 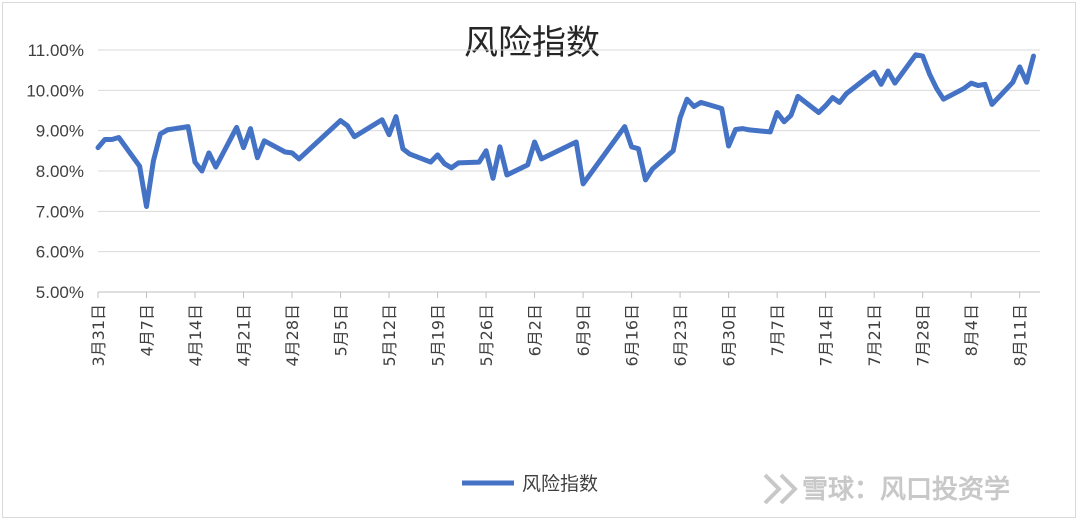 What do you see at coordinates (195, 335) in the screenshot?
I see `x-tick-label: 4月14日` at bounding box center [195, 335].